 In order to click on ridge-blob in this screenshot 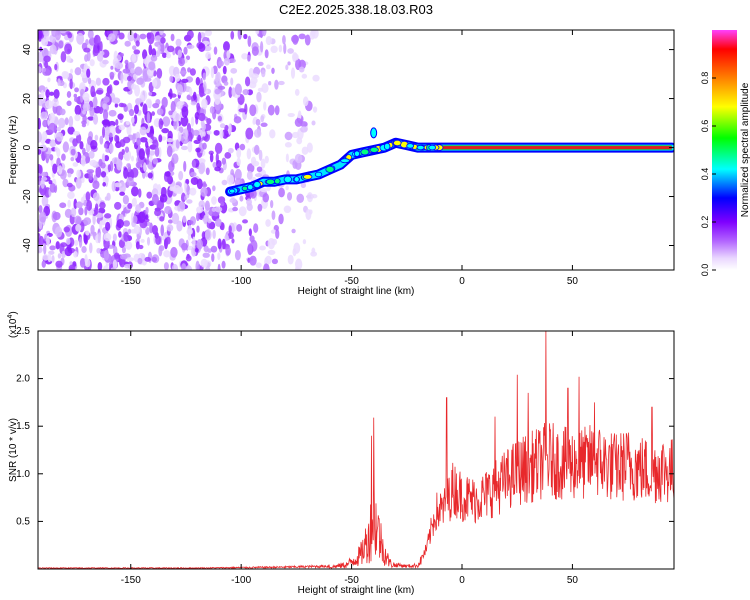, I will do `click(296, 179)`.